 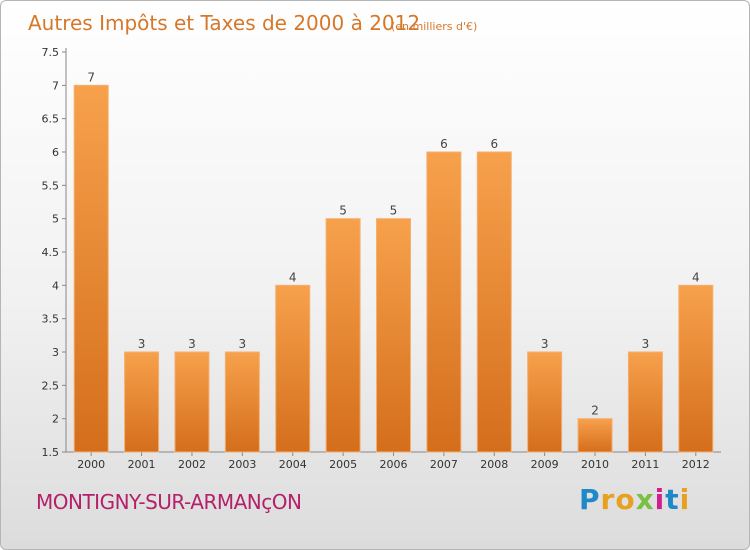 What do you see at coordinates (91, 464) in the screenshot?
I see `x-tick-label: 2000` at bounding box center [91, 464].